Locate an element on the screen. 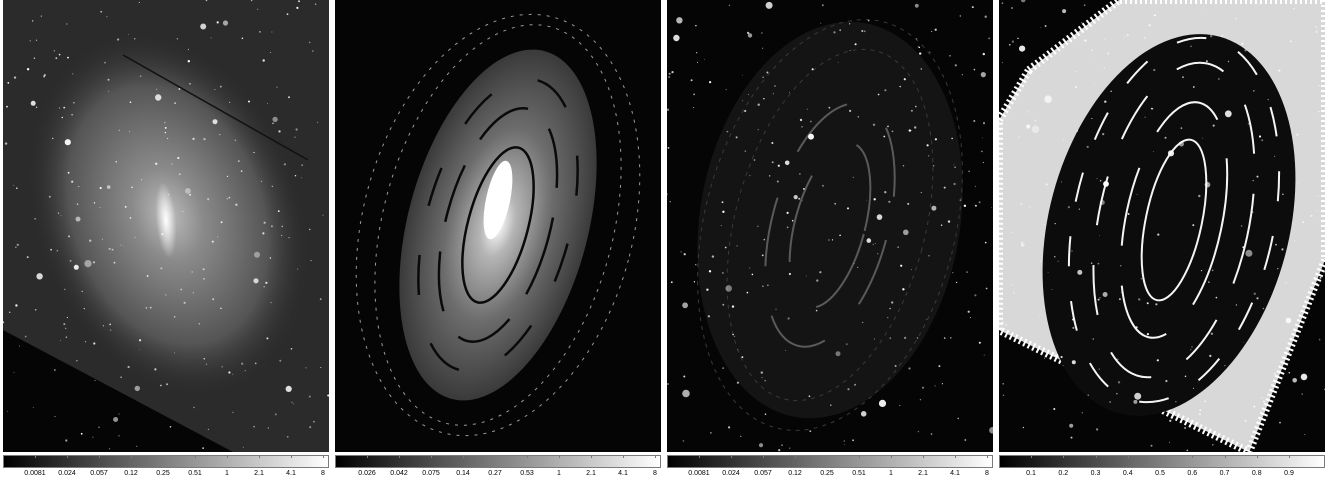 The height and width of the screenshot is (487, 1336). colorbar-tick-label: 0.7 is located at coordinates (1224, 473).